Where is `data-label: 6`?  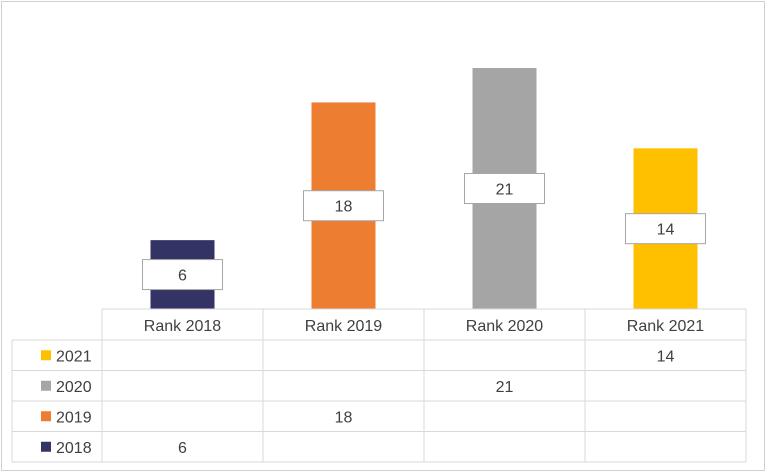 data-label: 6 is located at coordinates (182, 276).